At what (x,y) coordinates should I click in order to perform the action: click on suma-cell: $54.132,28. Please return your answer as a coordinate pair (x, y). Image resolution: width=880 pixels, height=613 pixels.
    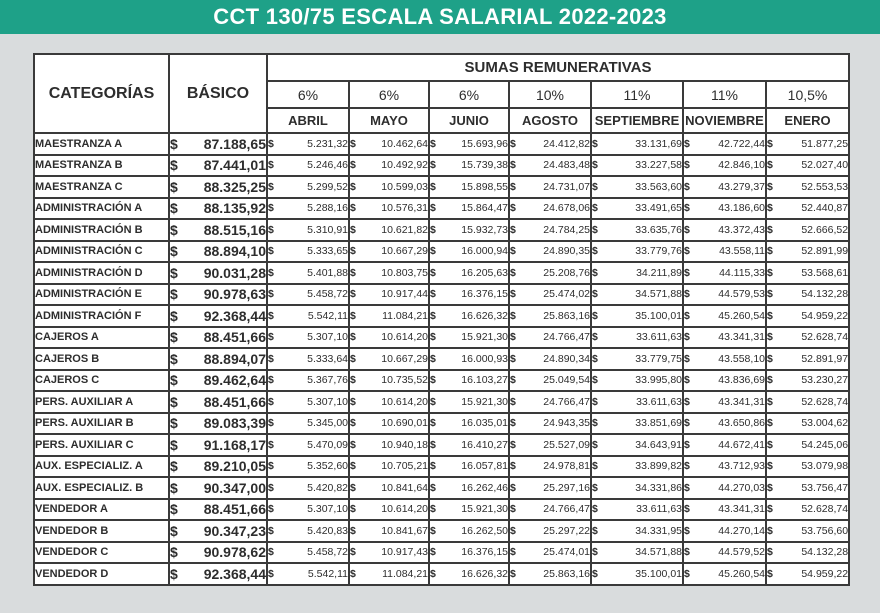
    Looking at the image, I should click on (807, 552).